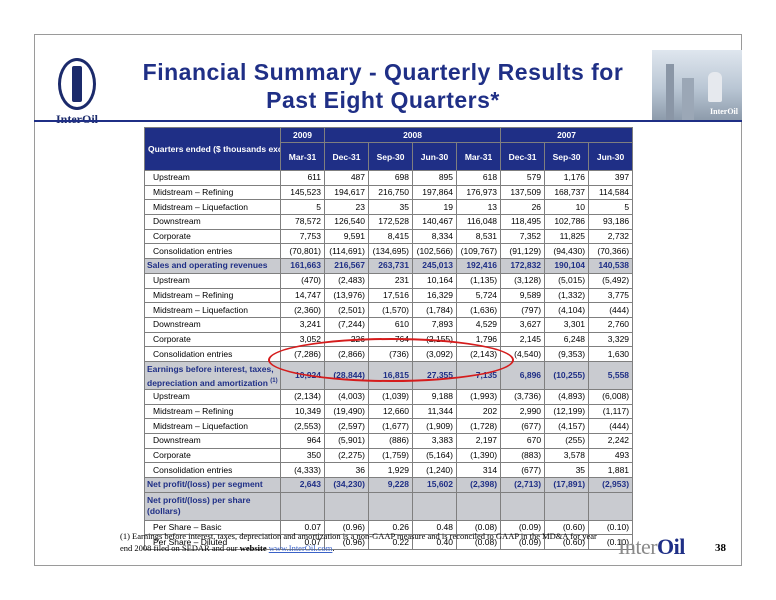  Describe the element at coordinates (346, 441) in the screenshot. I see `table-cell: (5,901)` at that location.